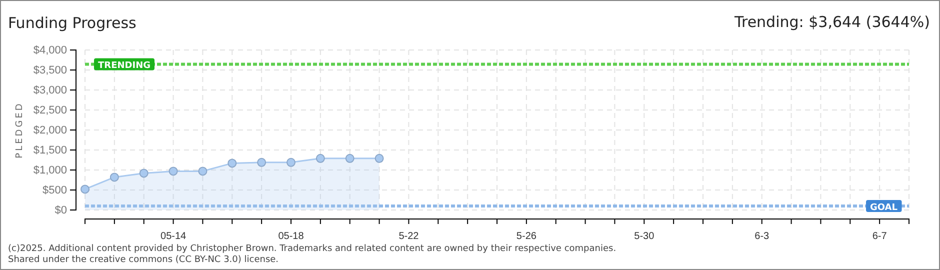  What do you see at coordinates (526, 236) in the screenshot?
I see `x-tick-label: 5-26` at bounding box center [526, 236].